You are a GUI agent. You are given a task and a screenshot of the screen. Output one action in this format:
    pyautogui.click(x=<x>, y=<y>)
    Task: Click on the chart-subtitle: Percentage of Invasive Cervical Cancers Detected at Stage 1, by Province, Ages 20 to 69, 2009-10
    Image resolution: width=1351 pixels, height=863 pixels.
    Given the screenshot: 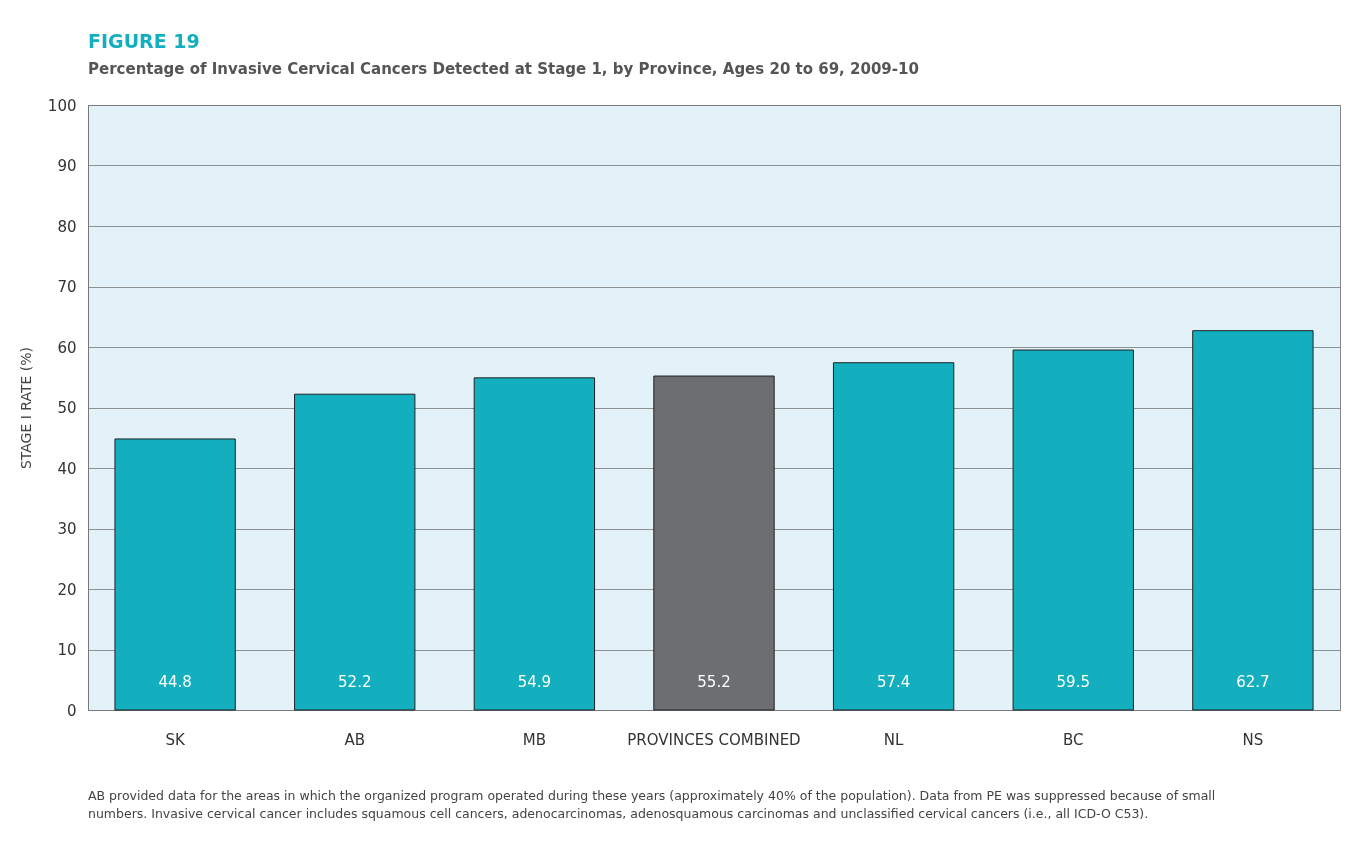 What is the action you would take?
    pyautogui.click(x=504, y=69)
    